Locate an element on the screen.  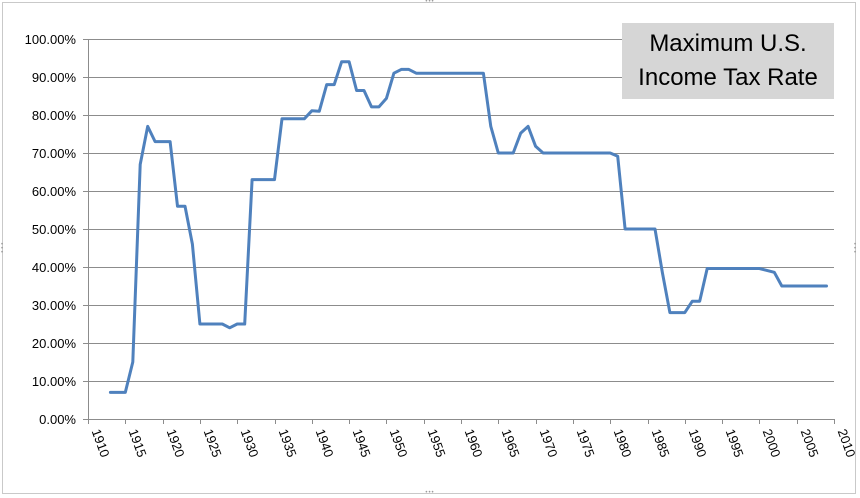
x-tick-label: 1940 is located at coordinates (325, 443).